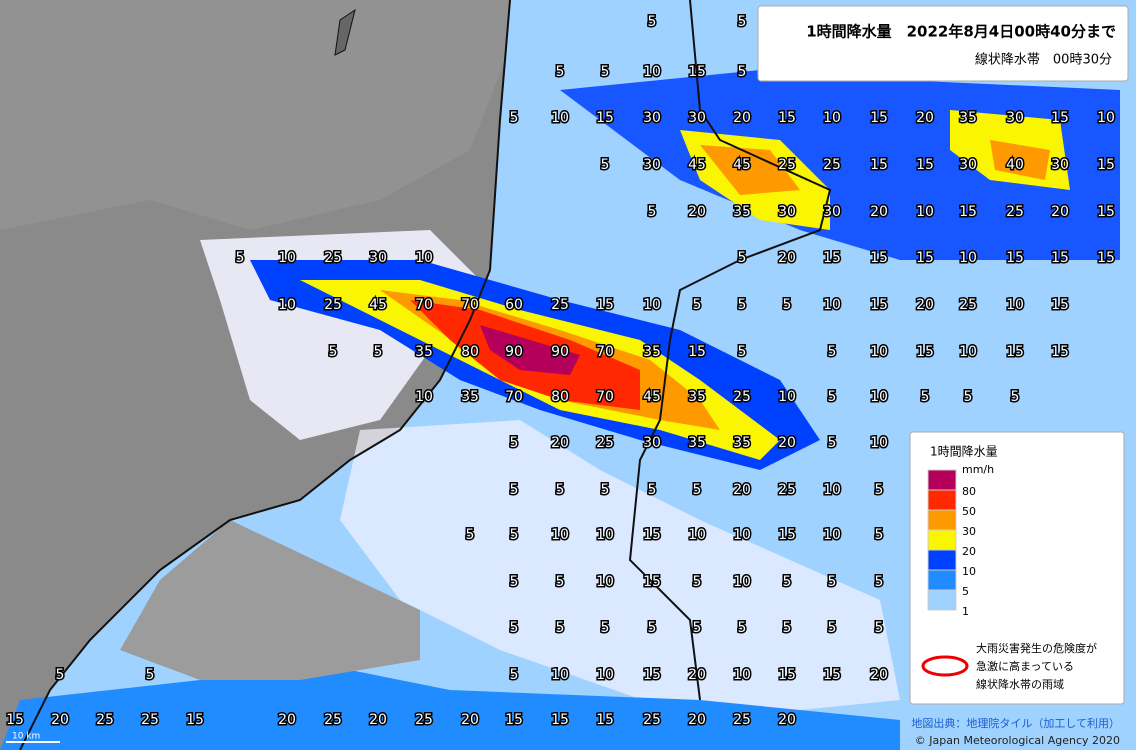 This screenshot has width=1136, height=754. I want to click on plain-area, so click(270, 600).